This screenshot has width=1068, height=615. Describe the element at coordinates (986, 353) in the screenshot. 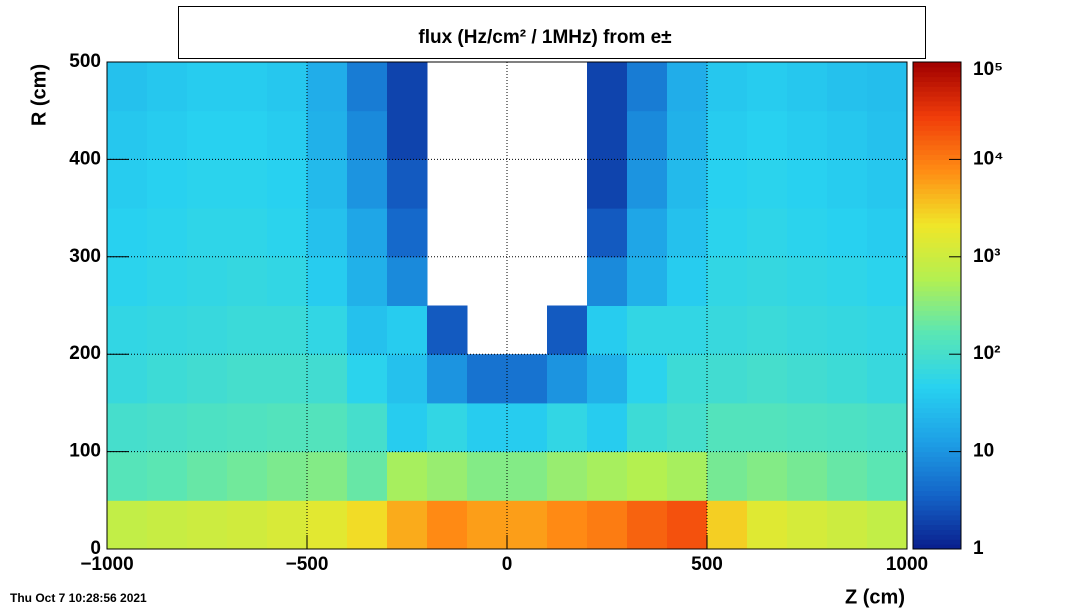

I see `colorbar-tick-label: 10²` at that location.